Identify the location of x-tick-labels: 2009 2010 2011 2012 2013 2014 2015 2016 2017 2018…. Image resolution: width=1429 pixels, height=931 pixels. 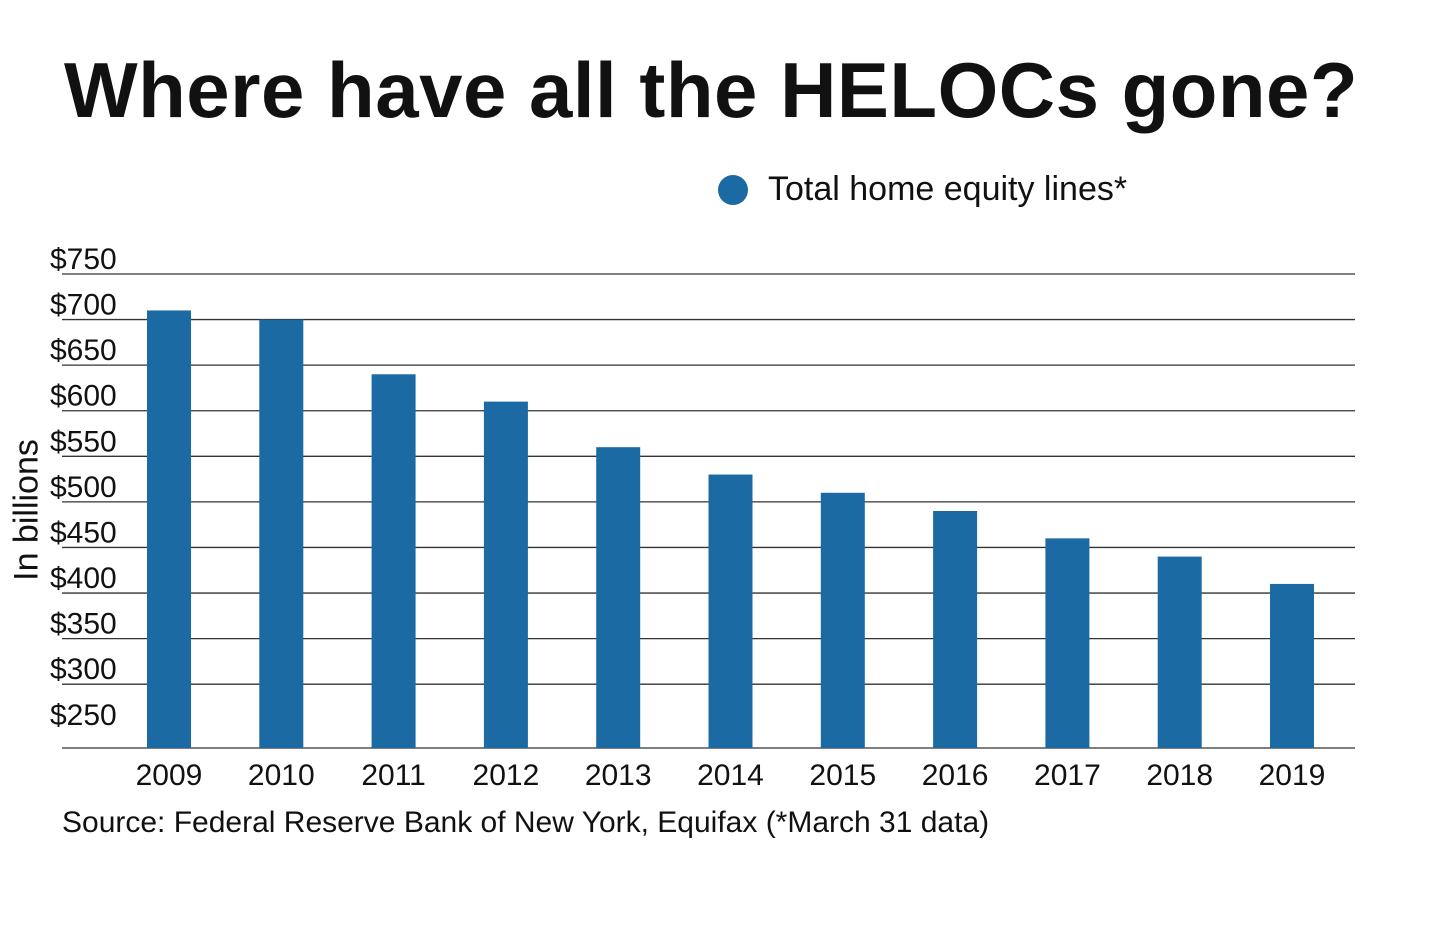
(731, 775).